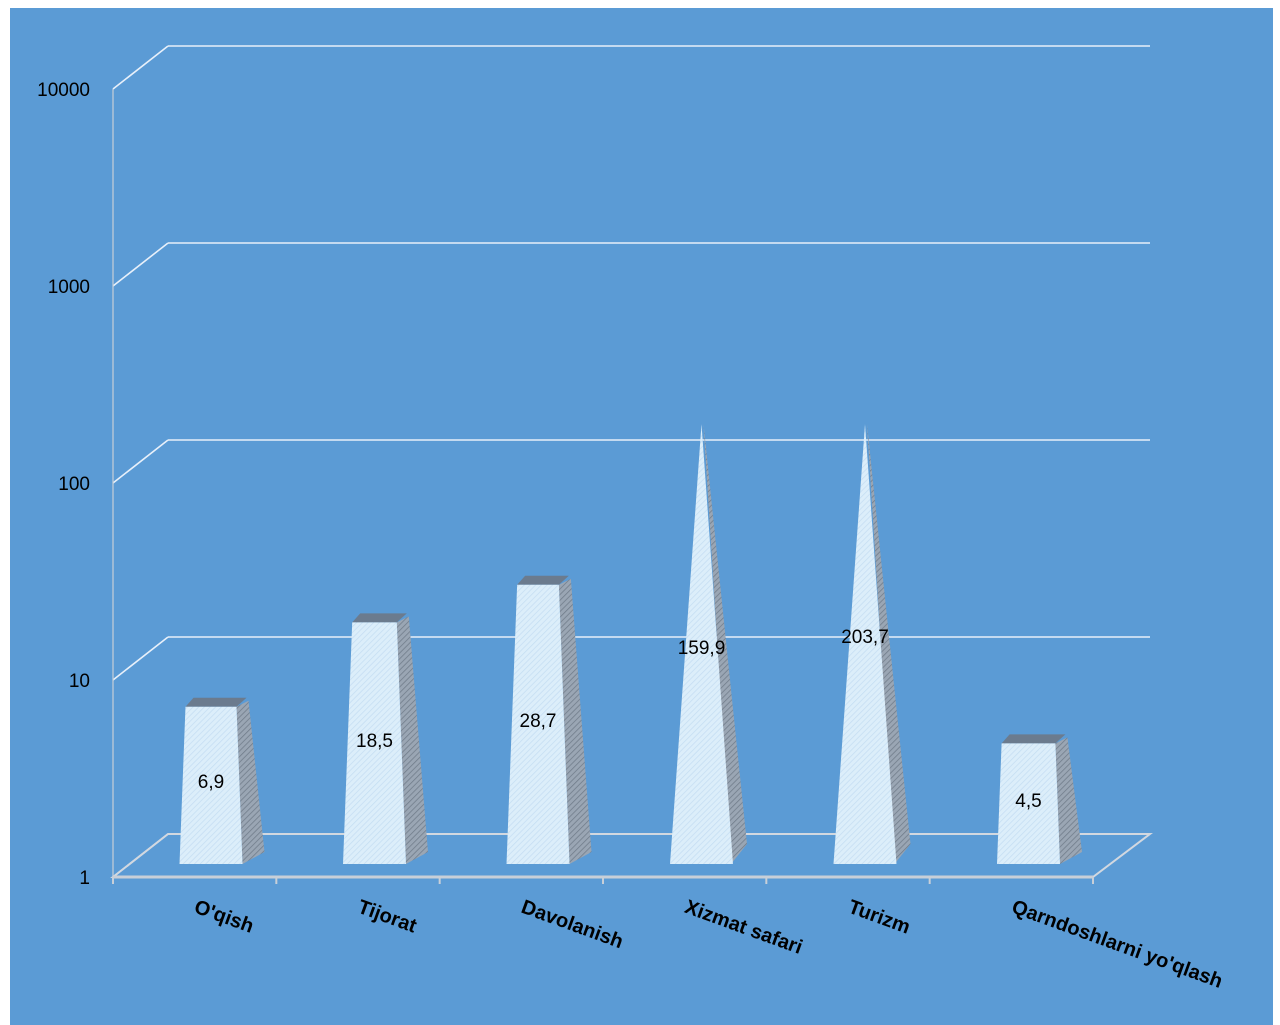 The height and width of the screenshot is (1025, 1280). What do you see at coordinates (879, 917) in the screenshot?
I see `x-category-label: Turizm` at bounding box center [879, 917].